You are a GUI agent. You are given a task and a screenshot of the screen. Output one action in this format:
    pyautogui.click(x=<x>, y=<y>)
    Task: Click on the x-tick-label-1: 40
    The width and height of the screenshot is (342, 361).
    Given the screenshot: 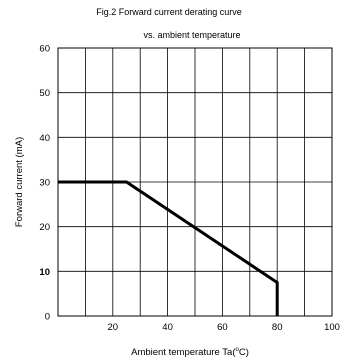 What is the action you would take?
    pyautogui.click(x=167, y=327)
    